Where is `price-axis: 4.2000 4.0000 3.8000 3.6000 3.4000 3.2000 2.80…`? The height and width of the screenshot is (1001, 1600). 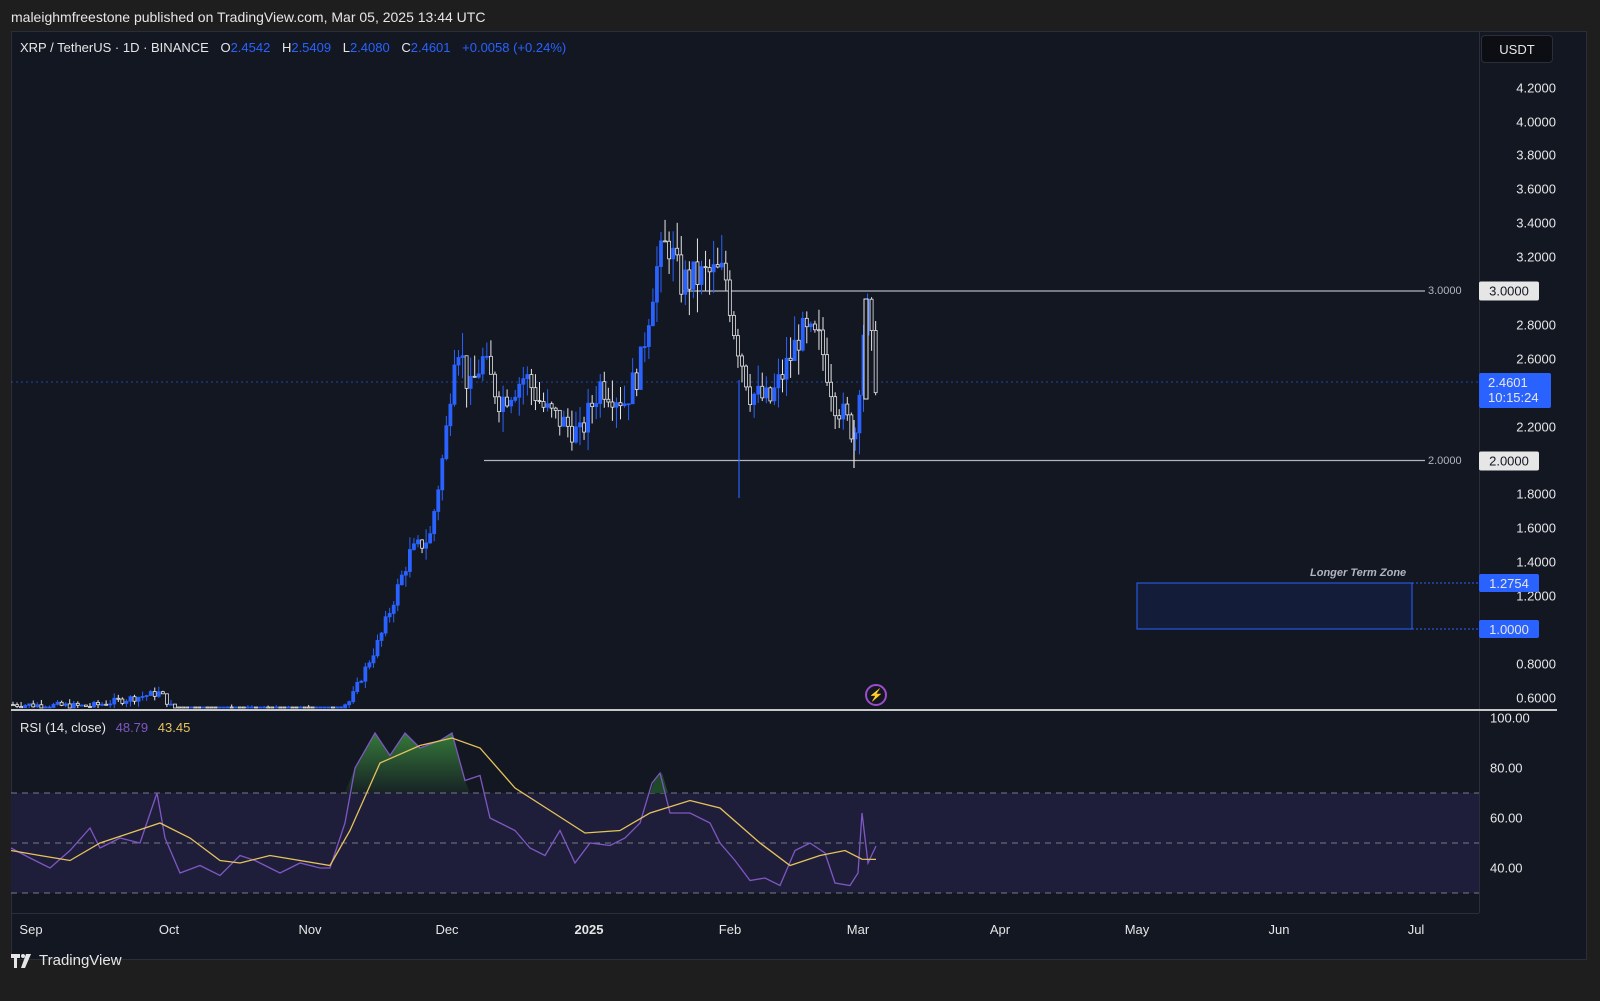 price-axis: 4.2000 4.0000 3.8000 3.6000 3.4000 3.2000 2.80… is located at coordinates (1533, 371).